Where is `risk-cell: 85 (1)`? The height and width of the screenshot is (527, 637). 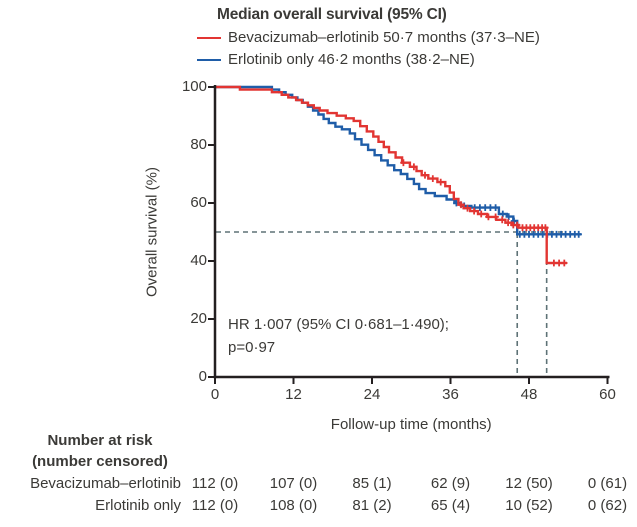
risk-cell: 85 (1) is located at coordinates (372, 483).